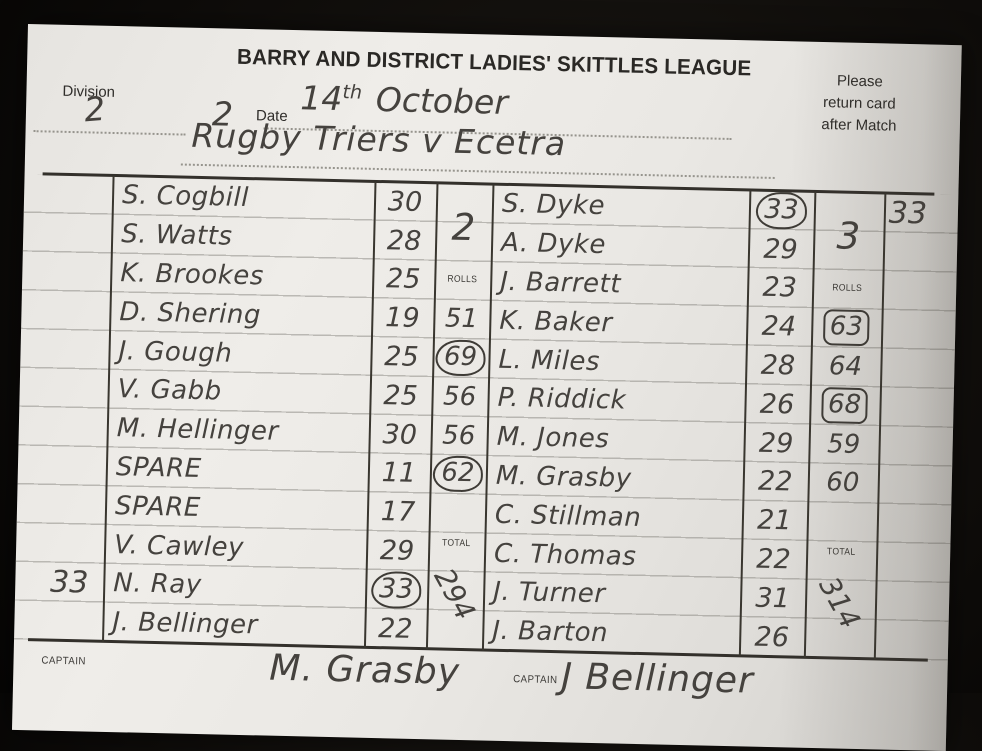 This screenshot has width=982, height=751. I want to click on home-player-name: V. Cawley, so click(179, 546).